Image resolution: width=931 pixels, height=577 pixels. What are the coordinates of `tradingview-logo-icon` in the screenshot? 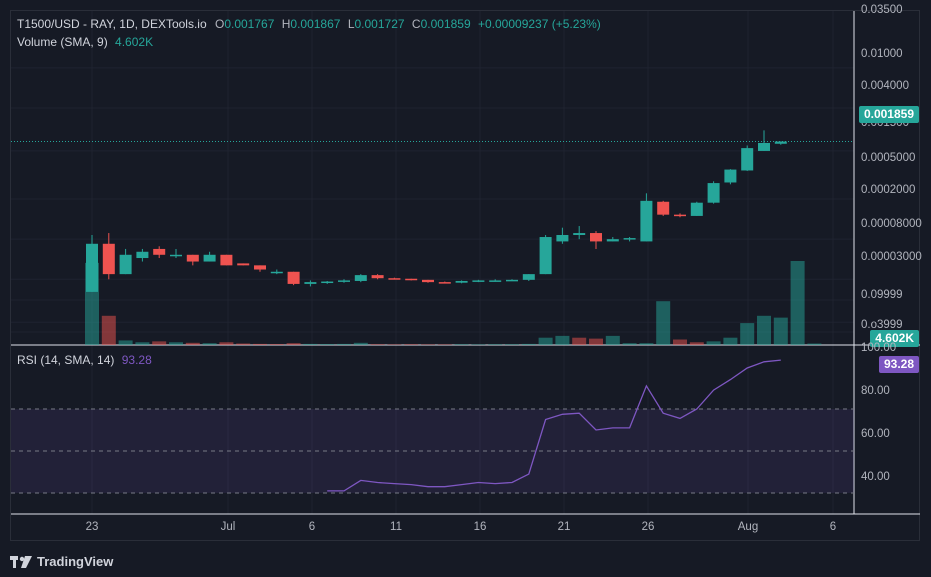 It's located at (21, 561).